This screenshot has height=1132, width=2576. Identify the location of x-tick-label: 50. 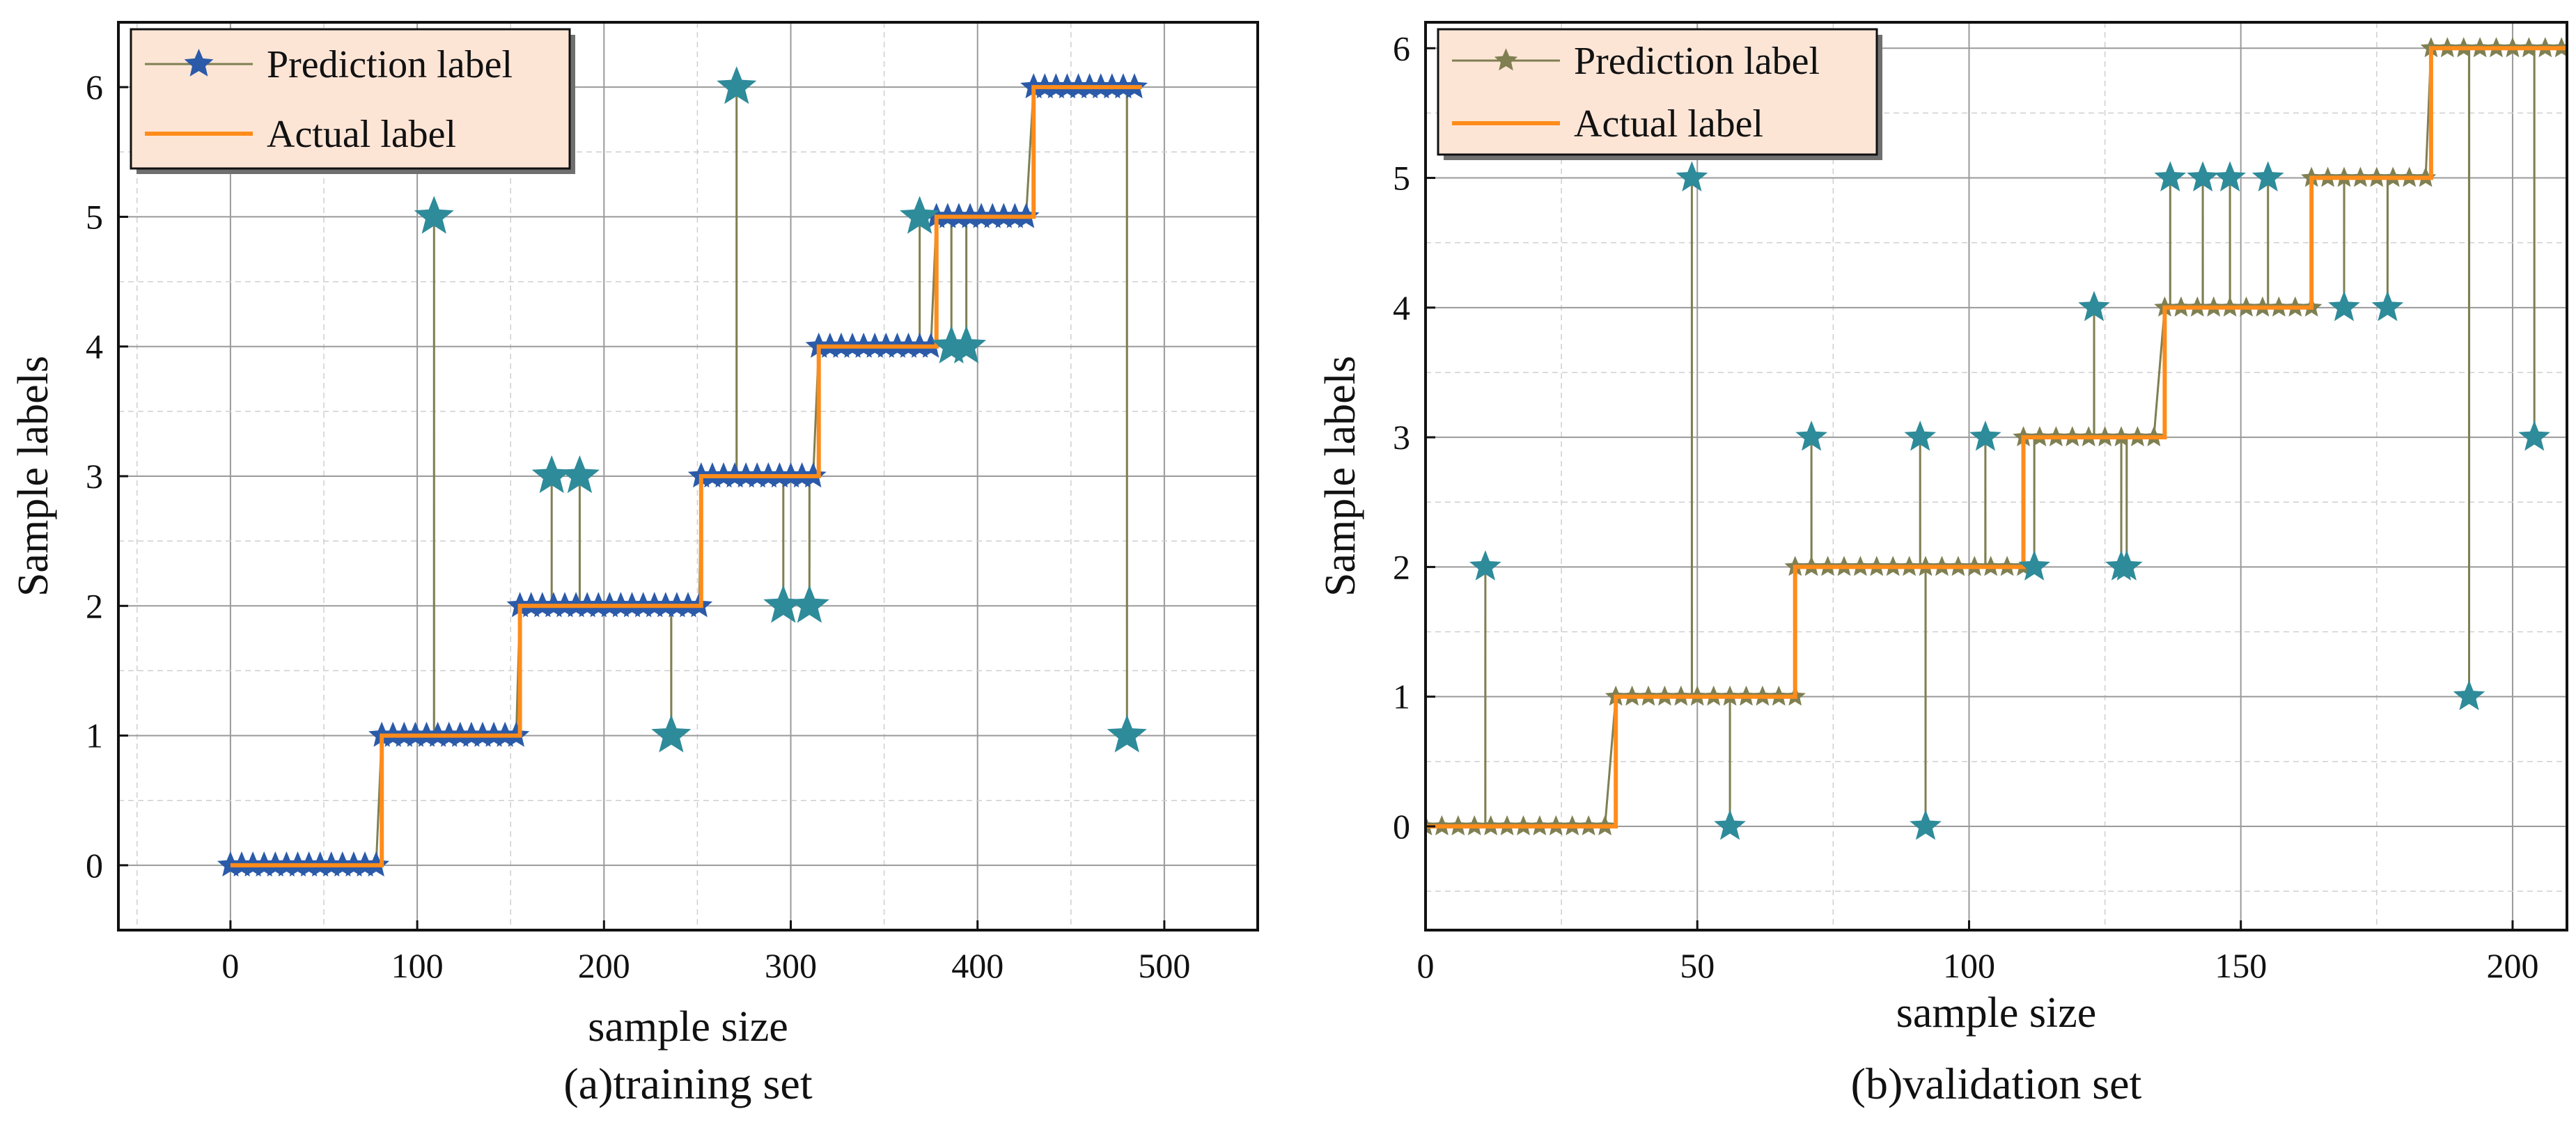
(1697, 965).